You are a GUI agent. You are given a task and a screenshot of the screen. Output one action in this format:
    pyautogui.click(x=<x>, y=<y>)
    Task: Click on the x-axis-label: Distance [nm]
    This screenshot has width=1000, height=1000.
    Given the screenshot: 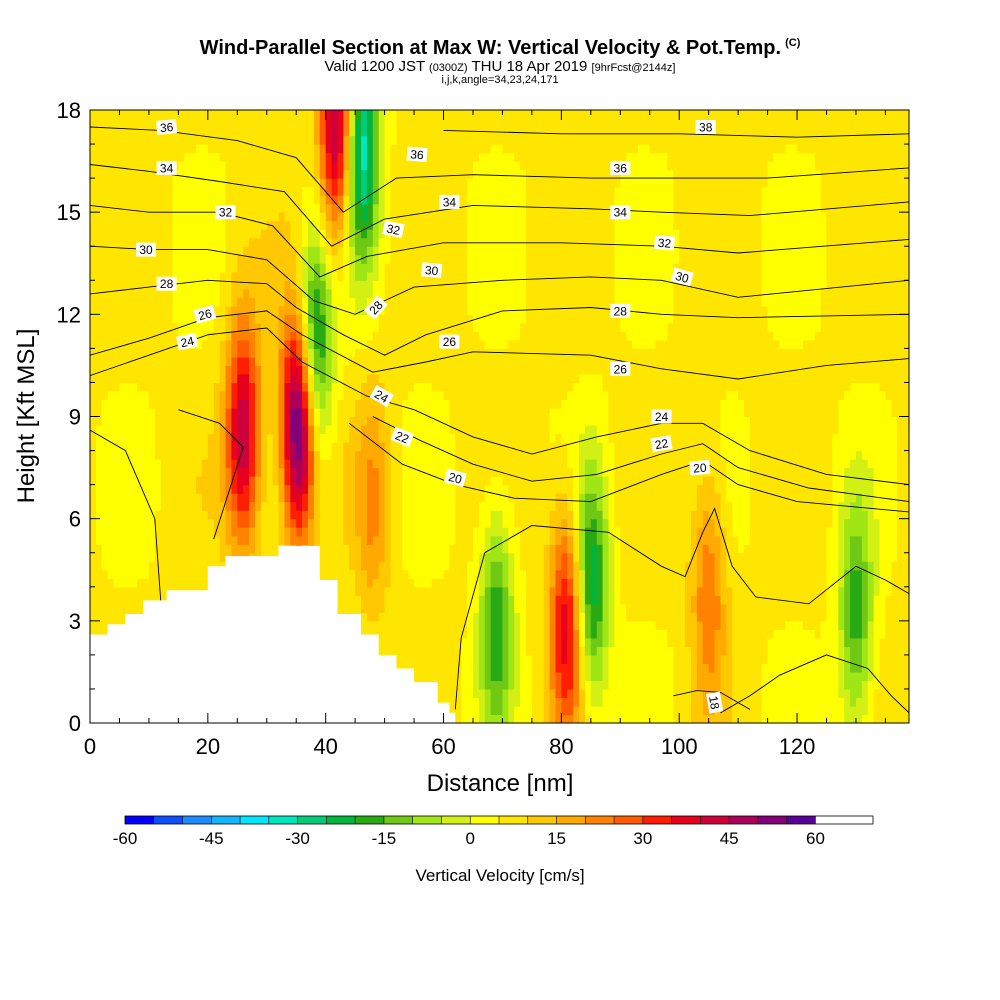 What is the action you would take?
    pyautogui.click(x=500, y=783)
    